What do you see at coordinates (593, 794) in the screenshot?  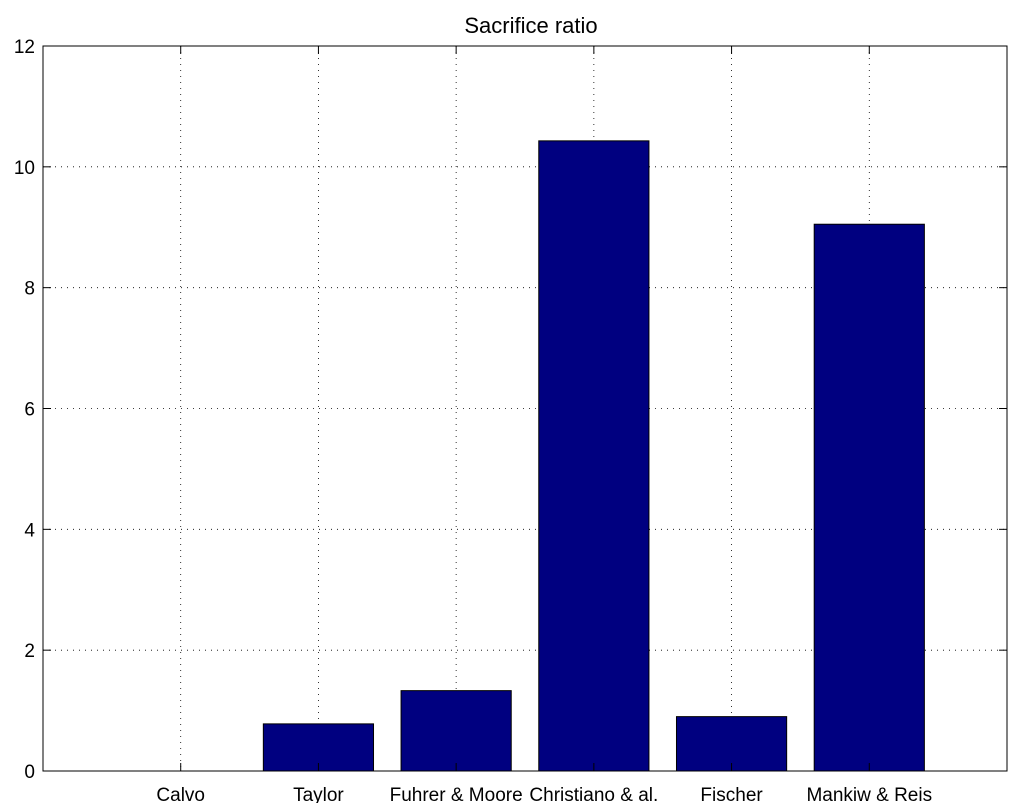 I see `x-tick-label: Christiano & al.` at bounding box center [593, 794].